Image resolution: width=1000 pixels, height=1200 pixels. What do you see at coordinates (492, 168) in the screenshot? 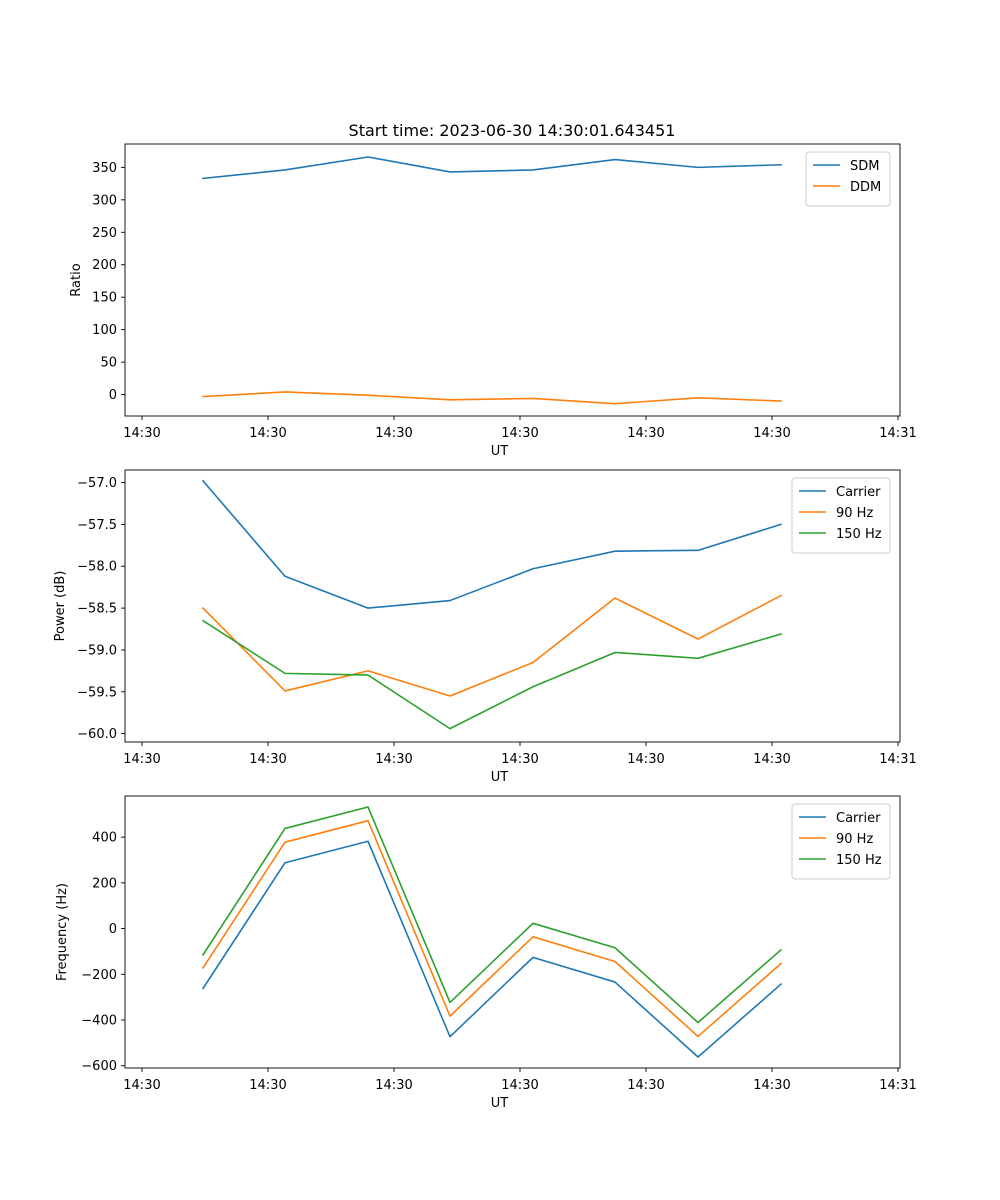
I see `series-line-sdm` at bounding box center [492, 168].